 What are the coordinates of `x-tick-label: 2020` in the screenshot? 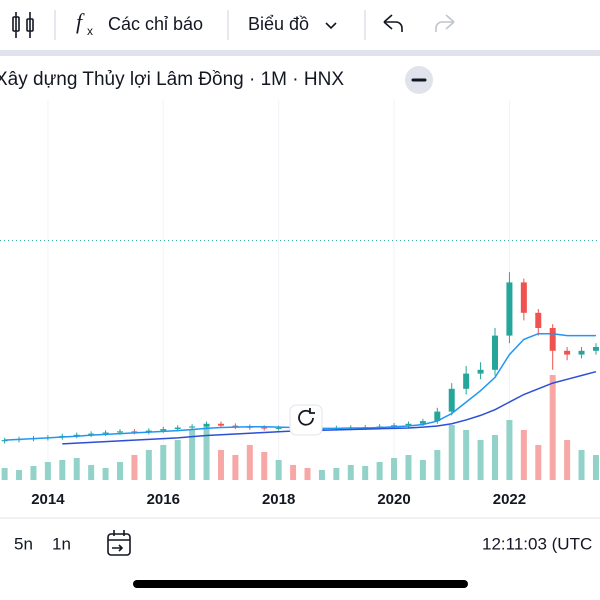 It's located at (393, 499).